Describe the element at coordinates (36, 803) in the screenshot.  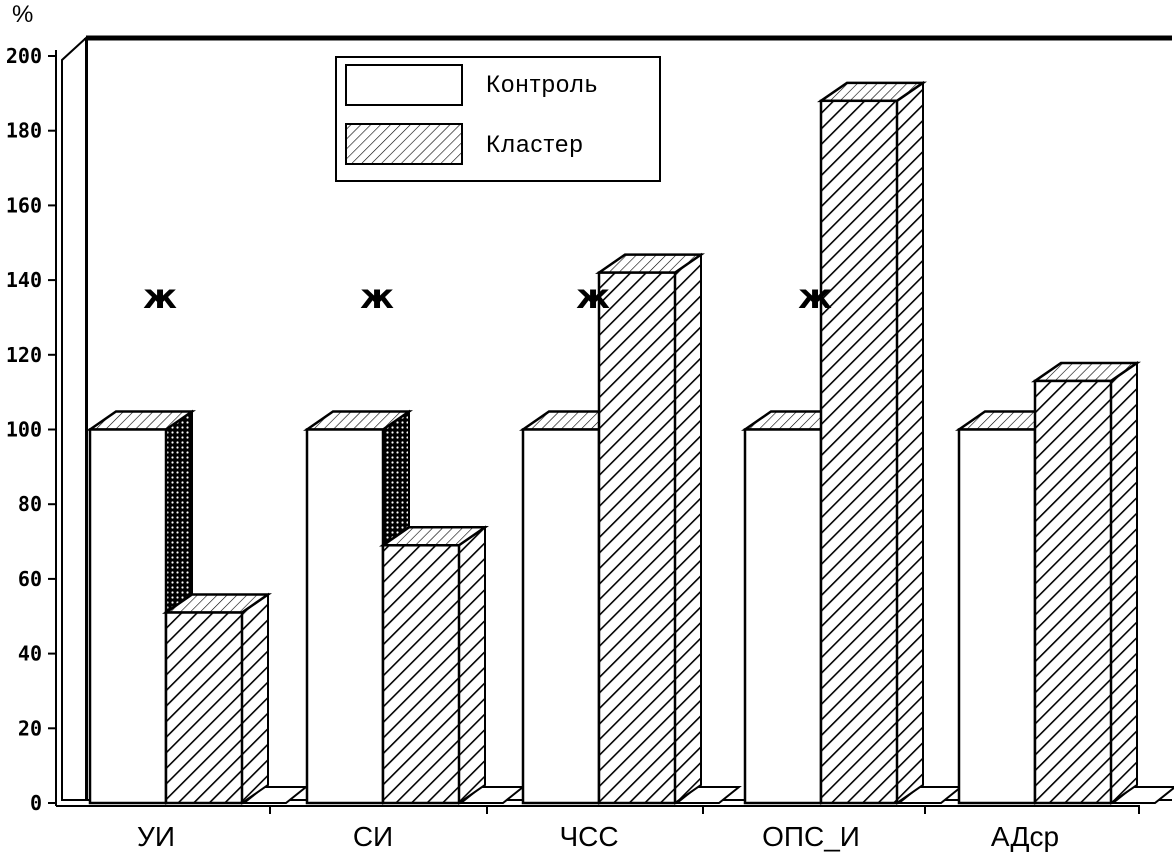
I see `y-tick-label: 0` at that location.